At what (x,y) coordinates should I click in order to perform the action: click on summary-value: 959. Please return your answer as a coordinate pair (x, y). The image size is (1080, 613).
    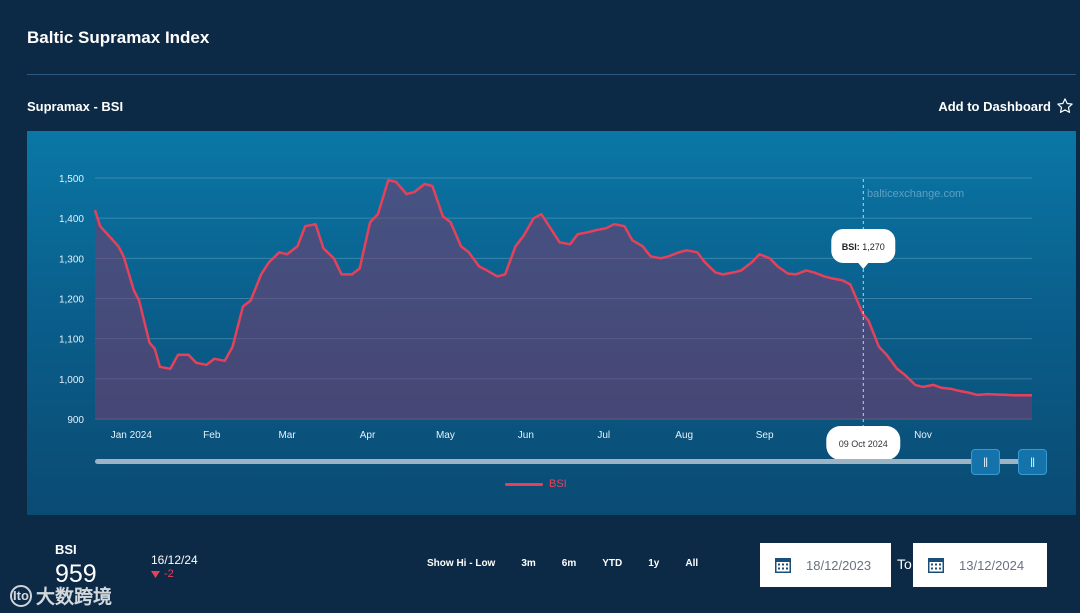
    Looking at the image, I should click on (76, 574).